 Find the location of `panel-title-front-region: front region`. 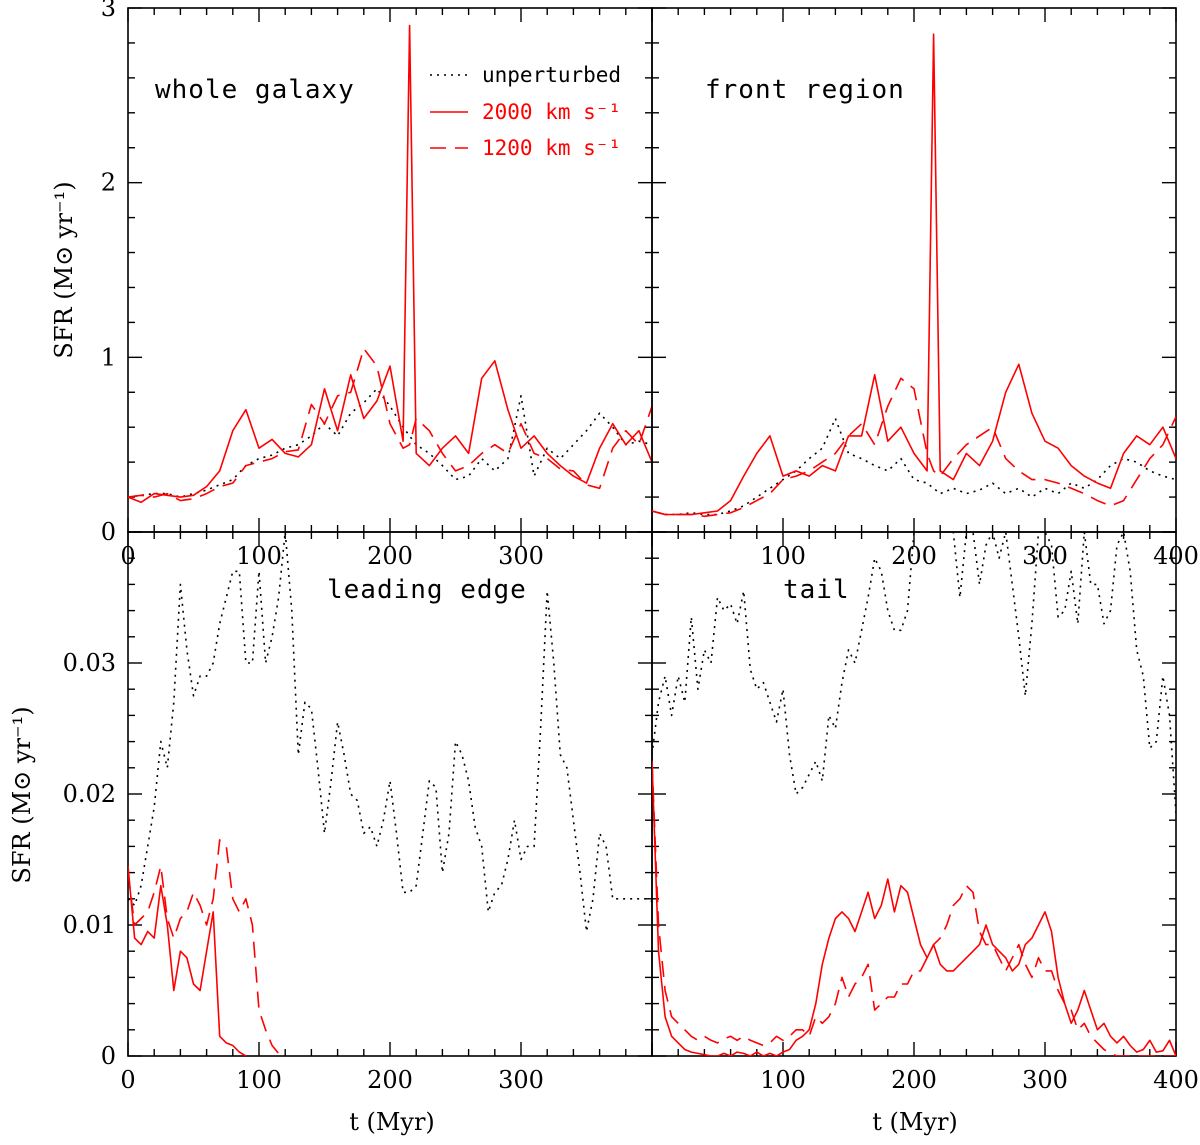

panel-title-front-region: front region is located at coordinates (805, 90).